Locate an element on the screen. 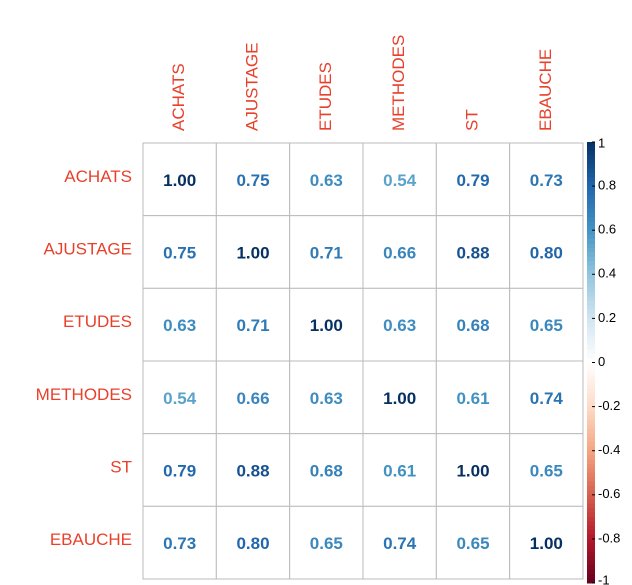 The image size is (632, 585). colorbar-tick-label: -0.2 is located at coordinates (609, 405).